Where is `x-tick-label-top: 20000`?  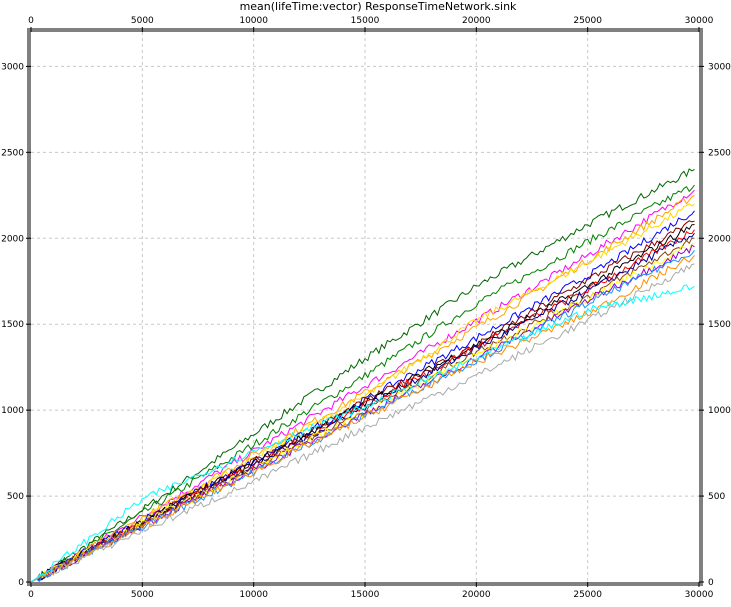
x-tick-label-top: 20000 is located at coordinates (476, 21).